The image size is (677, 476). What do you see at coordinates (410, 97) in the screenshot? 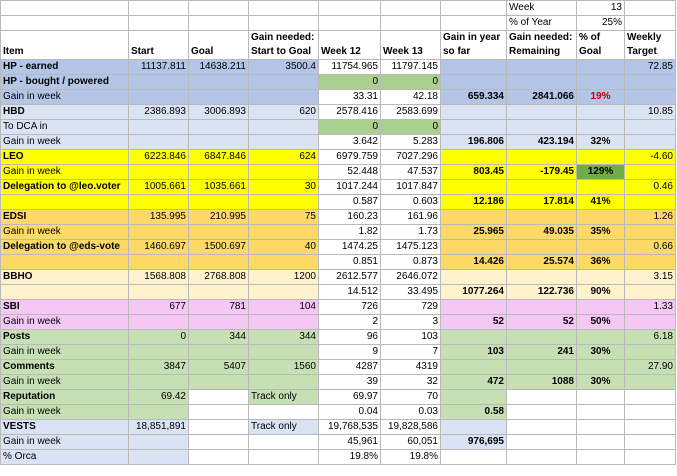
I see `cell-w13: 42.18` at bounding box center [410, 97].